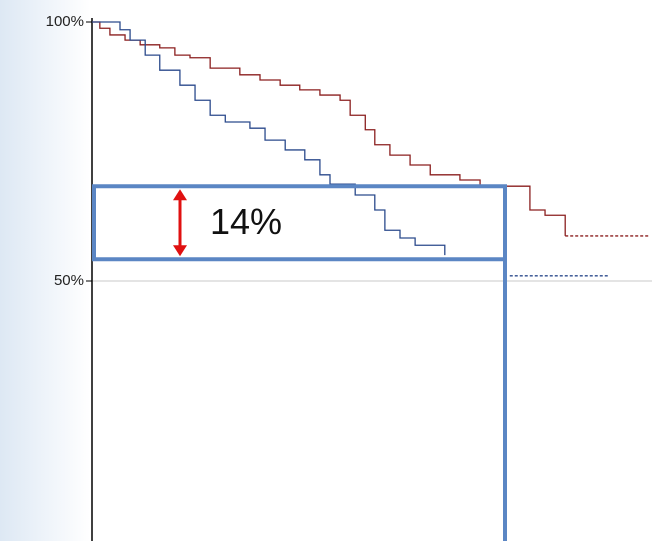 The height and width of the screenshot is (541, 652). I want to click on background-strip, so click(45, 270).